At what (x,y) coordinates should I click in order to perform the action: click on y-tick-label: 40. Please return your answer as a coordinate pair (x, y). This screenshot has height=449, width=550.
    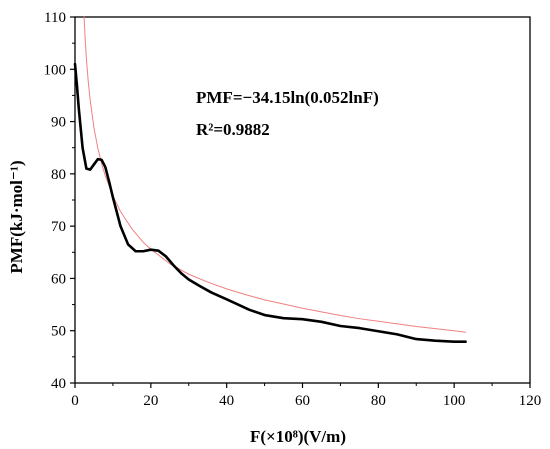
    Looking at the image, I should click on (58, 384).